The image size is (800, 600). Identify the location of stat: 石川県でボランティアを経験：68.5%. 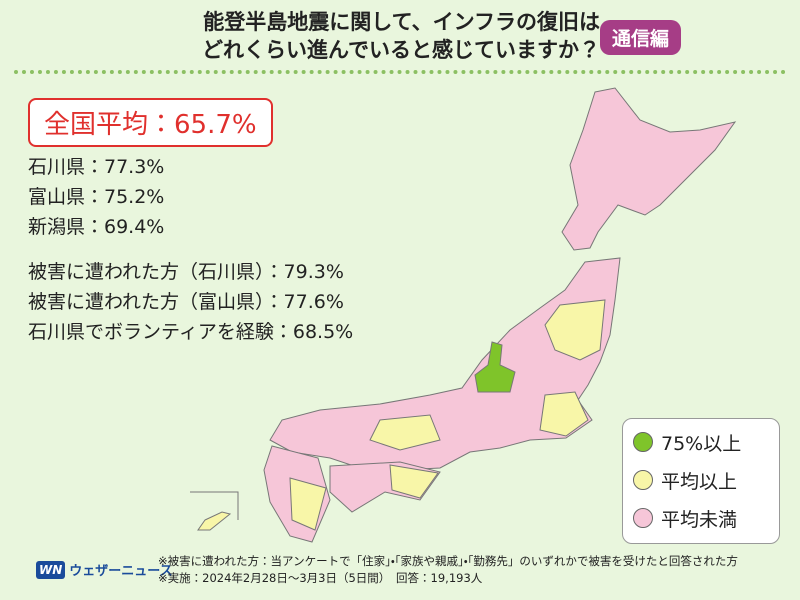
(191, 332).